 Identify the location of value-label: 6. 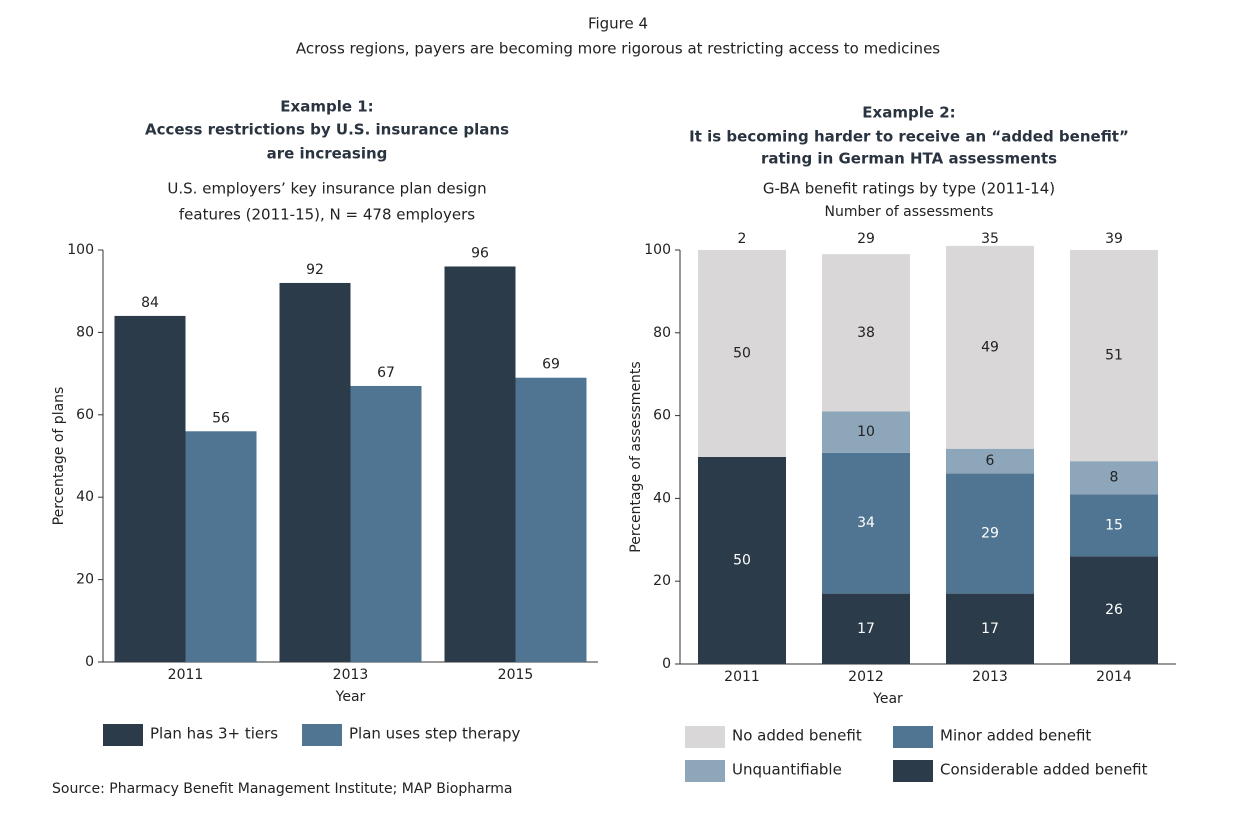
(990, 461).